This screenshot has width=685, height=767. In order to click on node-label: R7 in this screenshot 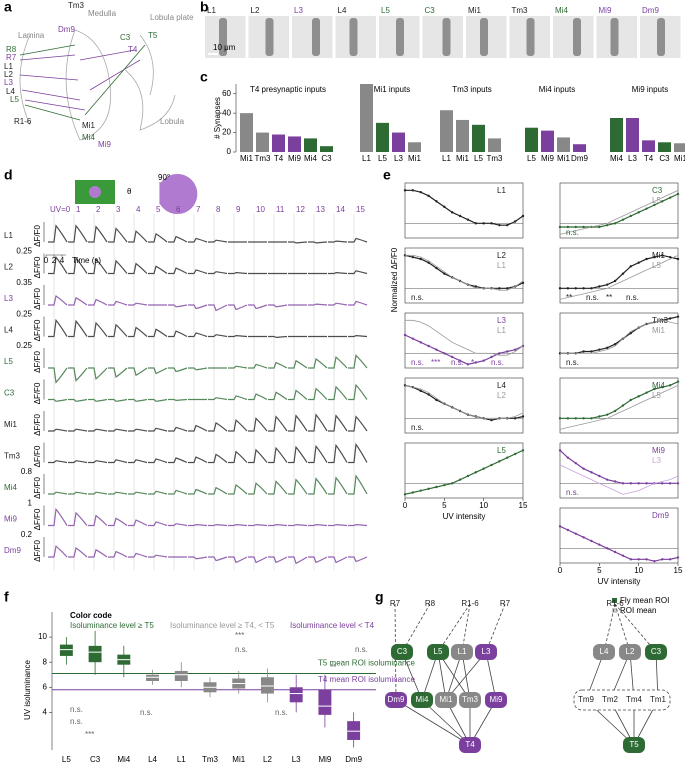, I will do `click(395, 603)`.